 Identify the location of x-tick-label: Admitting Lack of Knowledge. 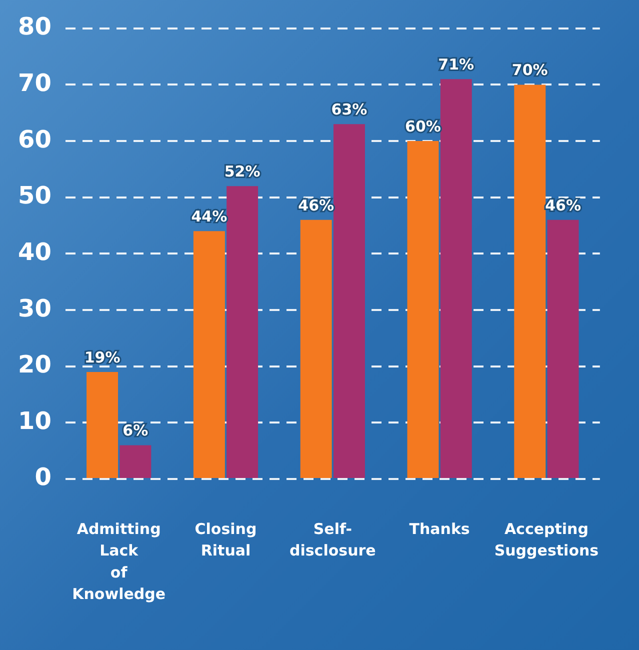
(119, 562).